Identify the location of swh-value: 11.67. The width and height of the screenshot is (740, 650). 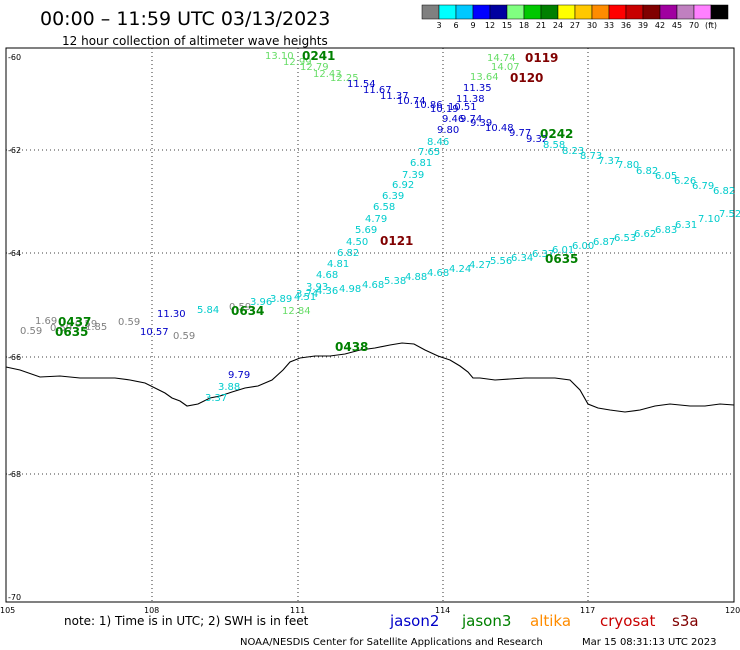
(377, 90).